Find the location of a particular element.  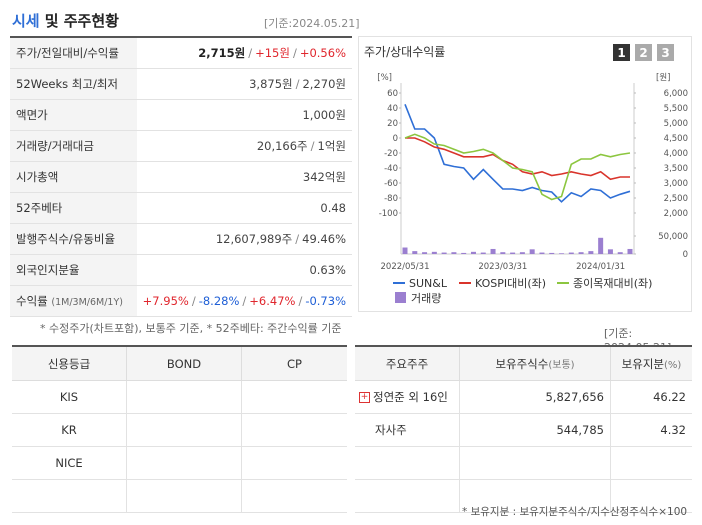

y-tick-label: -80 is located at coordinates (391, 199).